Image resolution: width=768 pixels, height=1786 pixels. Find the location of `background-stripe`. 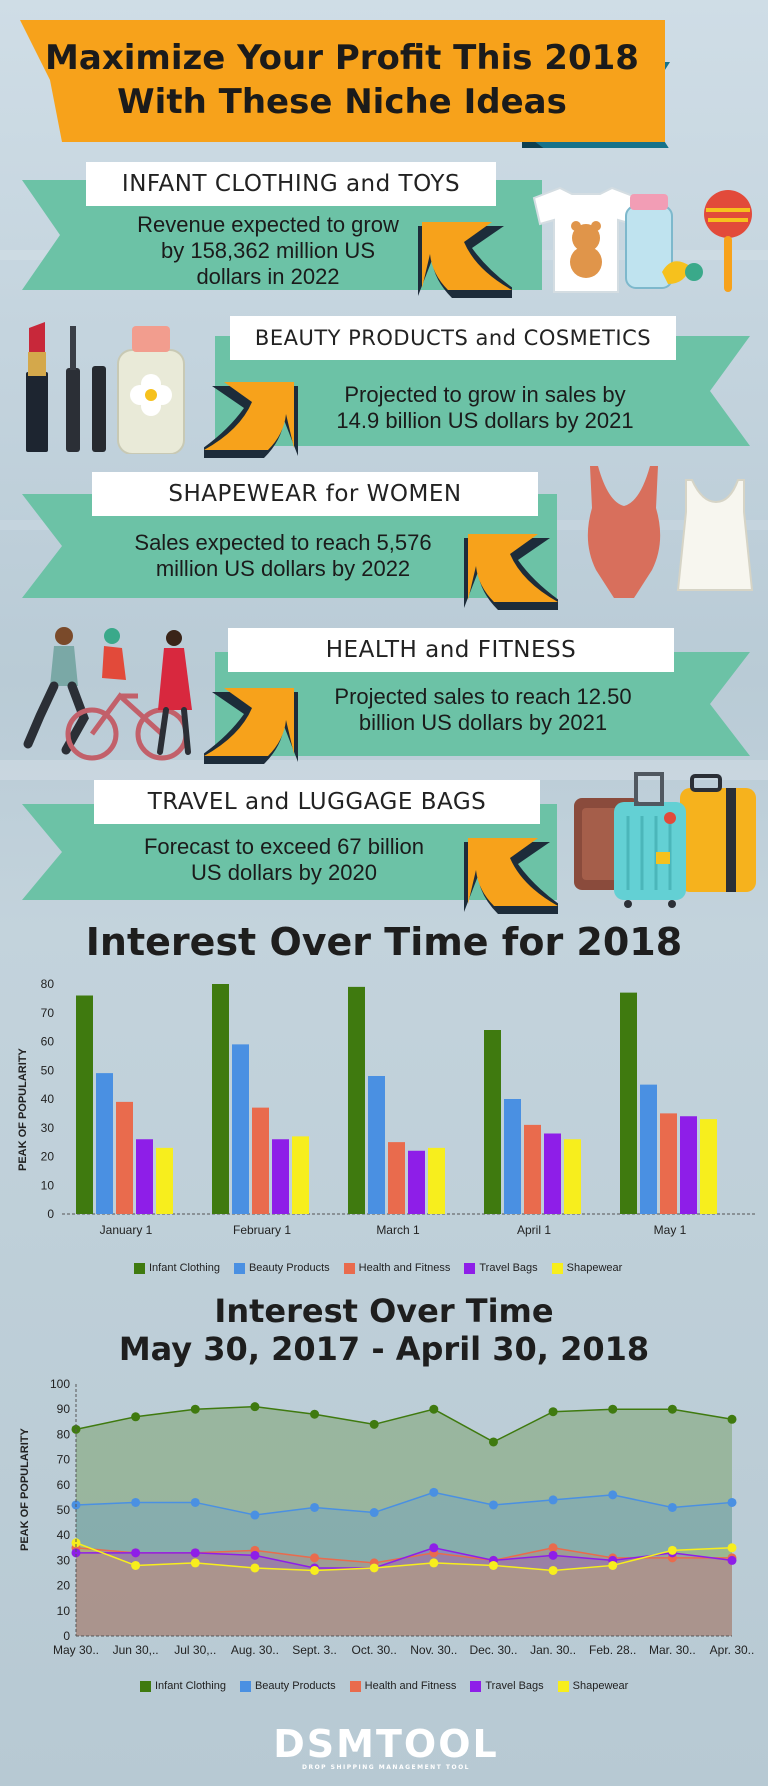

background-stripe is located at coordinates (384, 770).